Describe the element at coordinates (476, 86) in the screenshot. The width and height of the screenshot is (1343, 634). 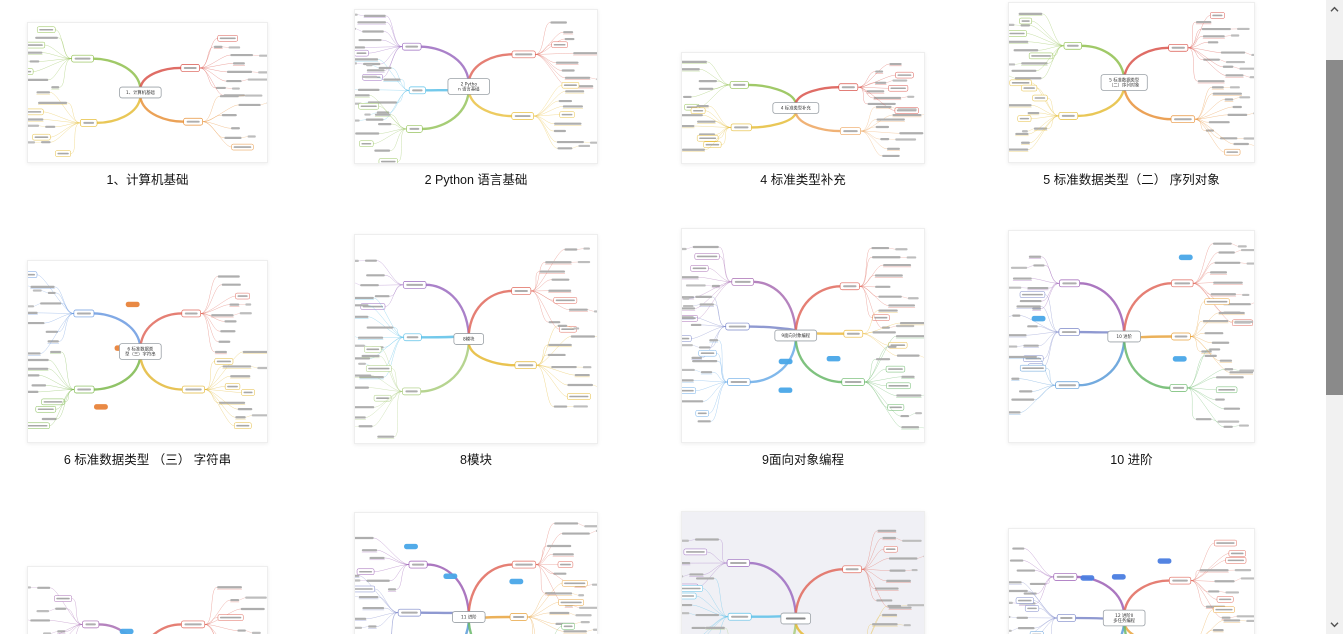
I see `mindmap-thumbnail: 2 Pytho n 语言基础` at that location.